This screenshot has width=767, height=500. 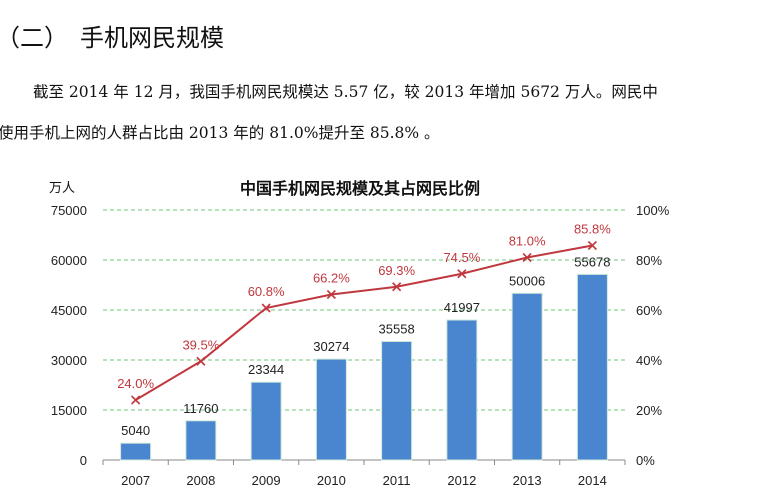 I want to click on x-tick-label: 2014, so click(x=592, y=480).